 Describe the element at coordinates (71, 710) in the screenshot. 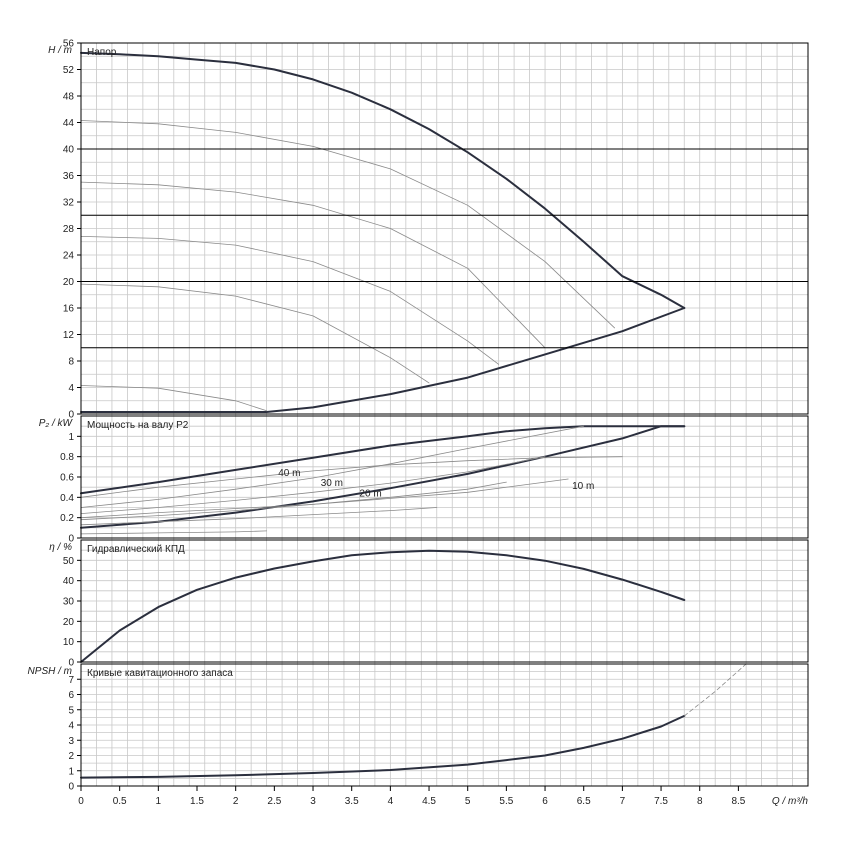

I see `y-tick-label: 5` at that location.